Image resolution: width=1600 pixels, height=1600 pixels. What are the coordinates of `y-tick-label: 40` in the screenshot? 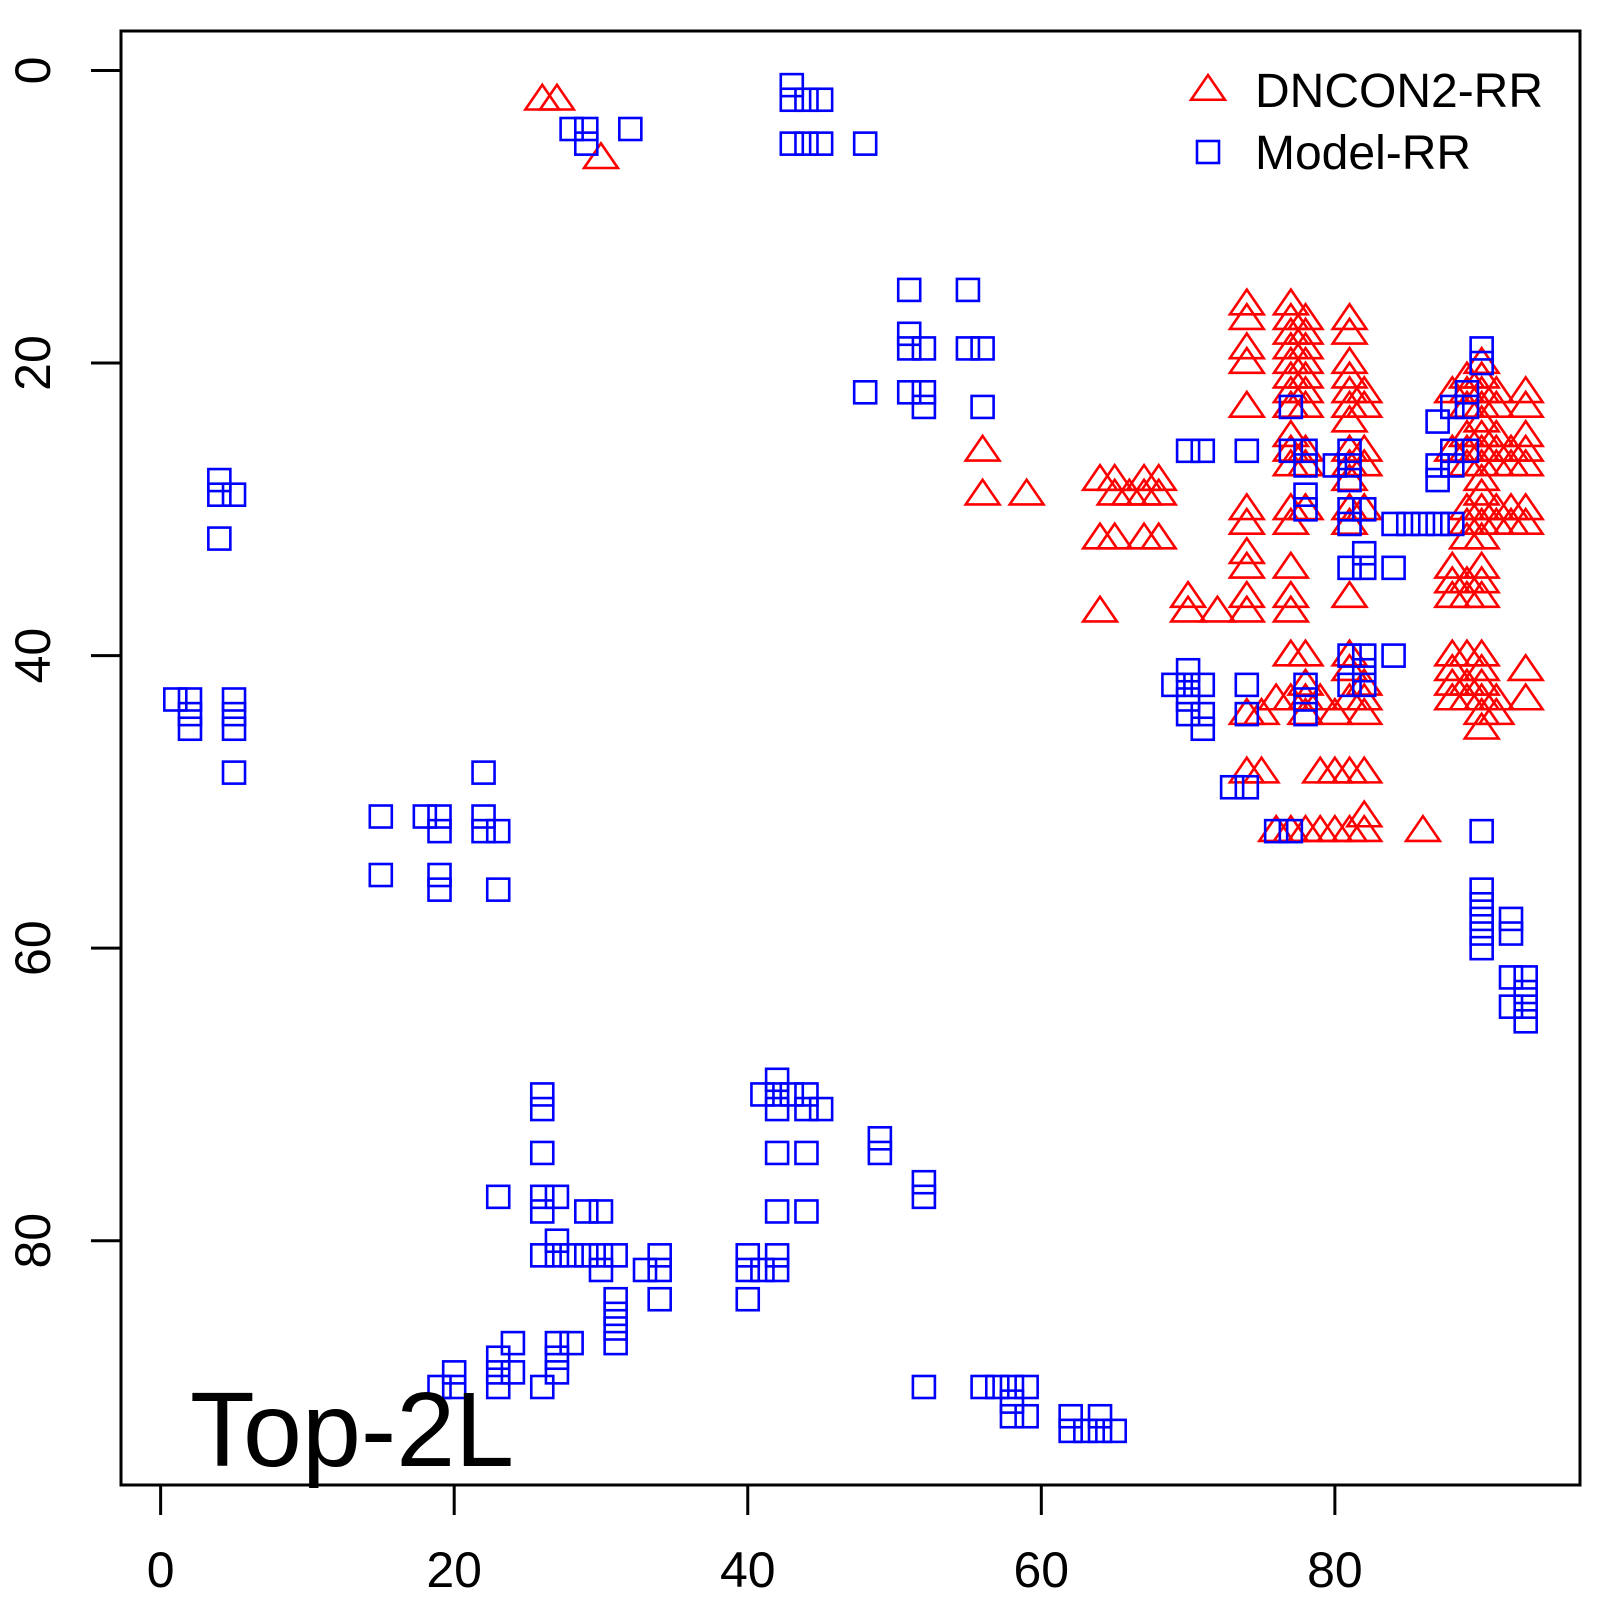 It's located at (33, 656).